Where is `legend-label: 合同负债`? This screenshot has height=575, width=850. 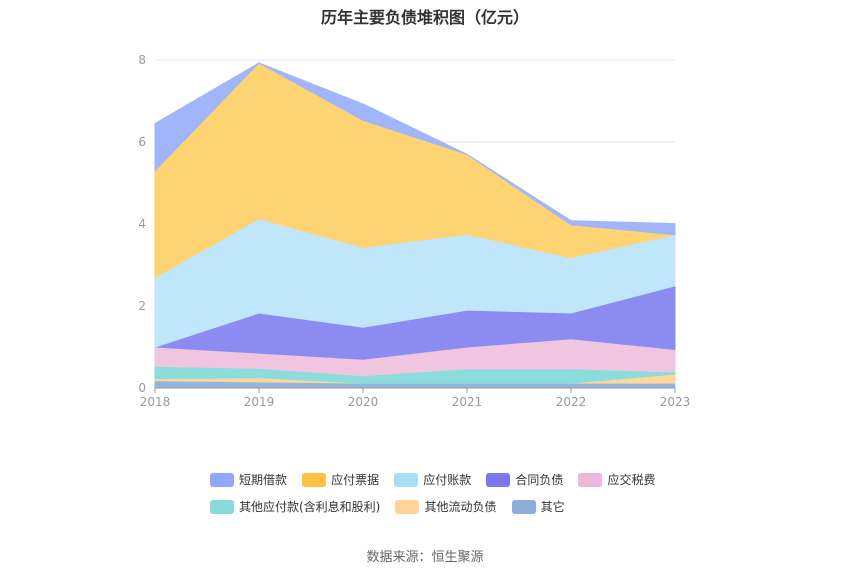
legend-label: 合同负债 is located at coordinates (539, 480).